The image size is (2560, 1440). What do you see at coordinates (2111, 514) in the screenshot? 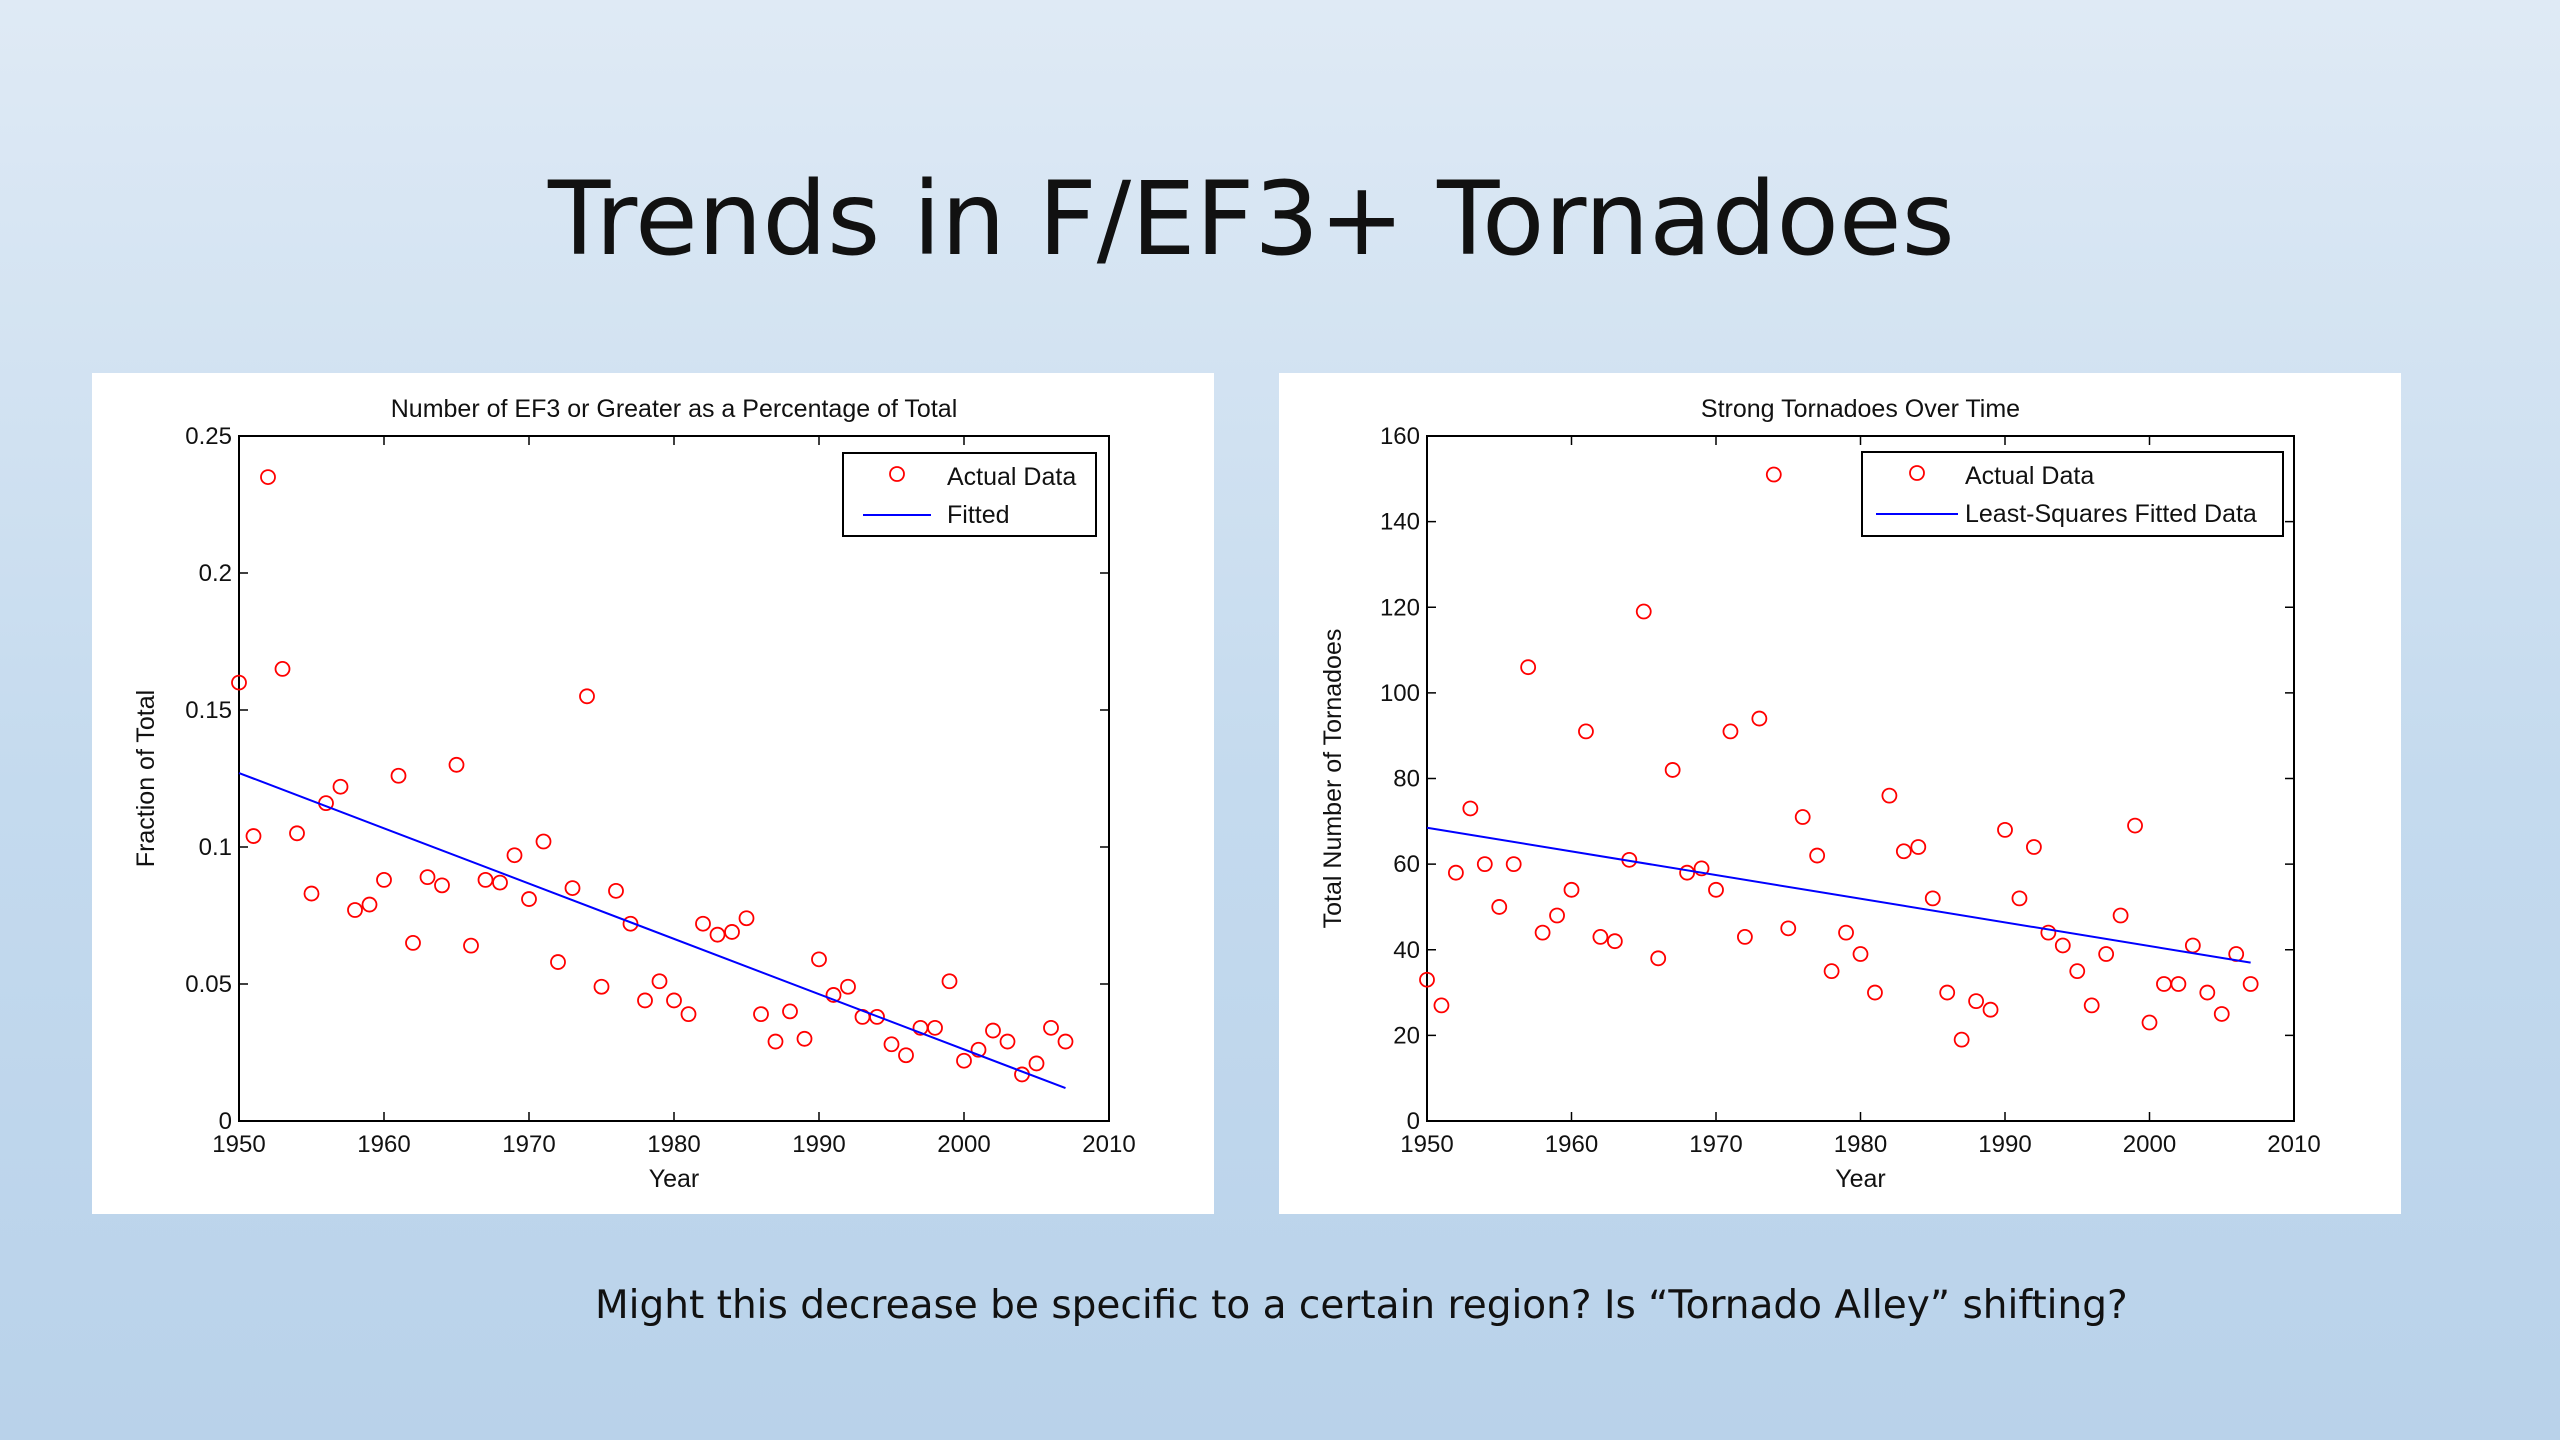
I see `legend-entry-label: Least-Squares Fitted Data` at bounding box center [2111, 514].